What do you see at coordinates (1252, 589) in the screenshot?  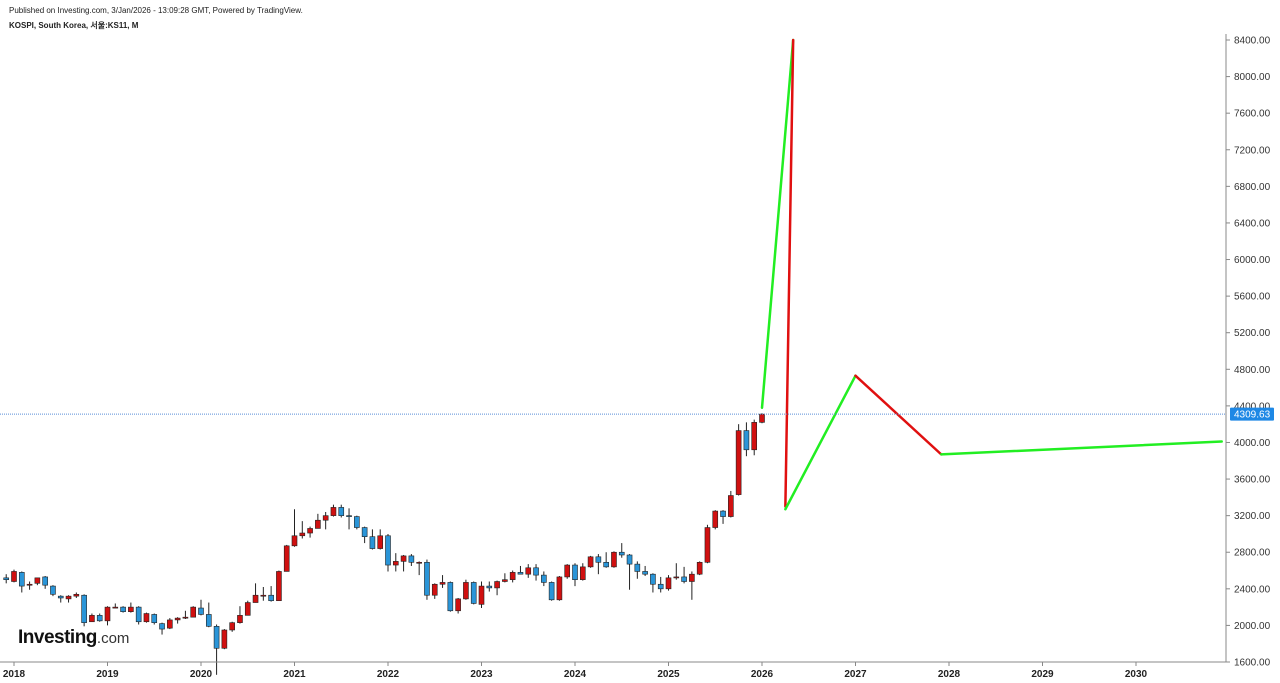 I see `y-tick-label: 2400.00` at bounding box center [1252, 589].